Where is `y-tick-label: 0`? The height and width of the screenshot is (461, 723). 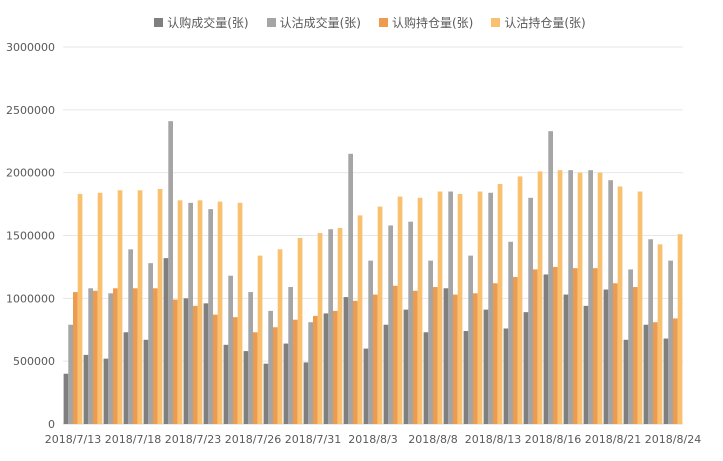
y-tick-label: 0 is located at coordinates (51, 424).